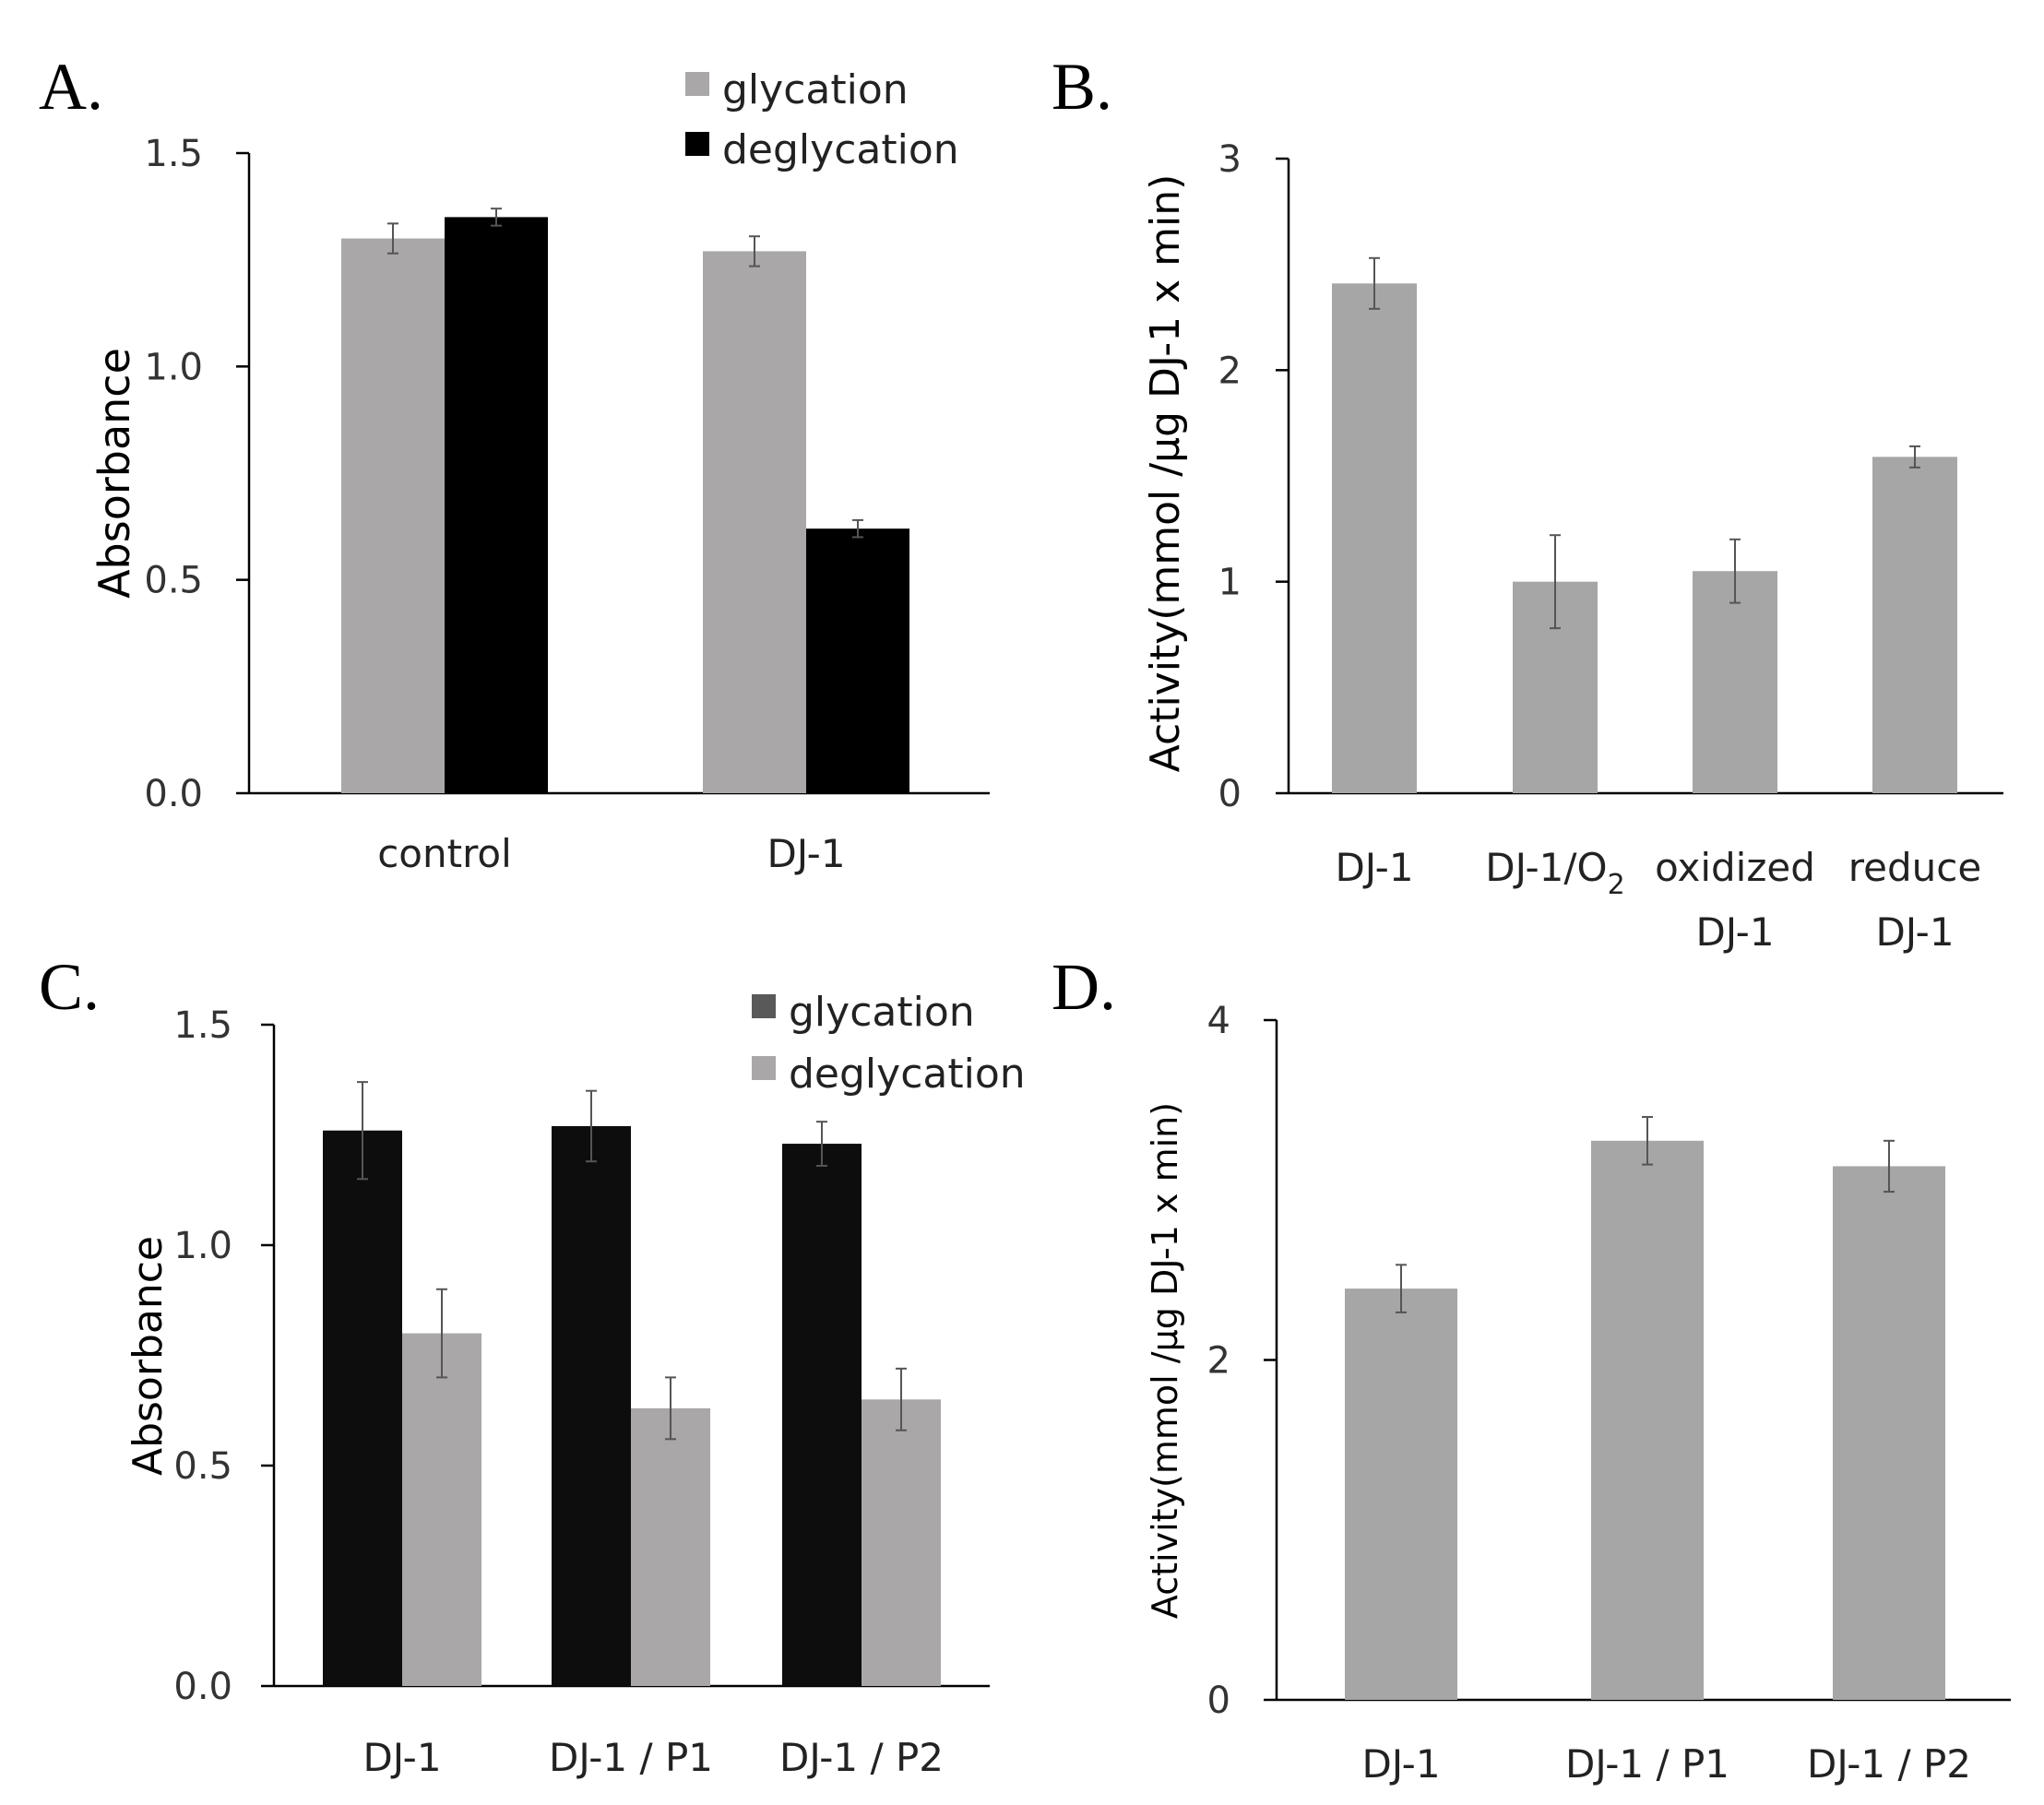 The width and height of the screenshot is (2044, 1805). Describe the element at coordinates (1230, 159) in the screenshot. I see `y-tick-label: 3` at that location.